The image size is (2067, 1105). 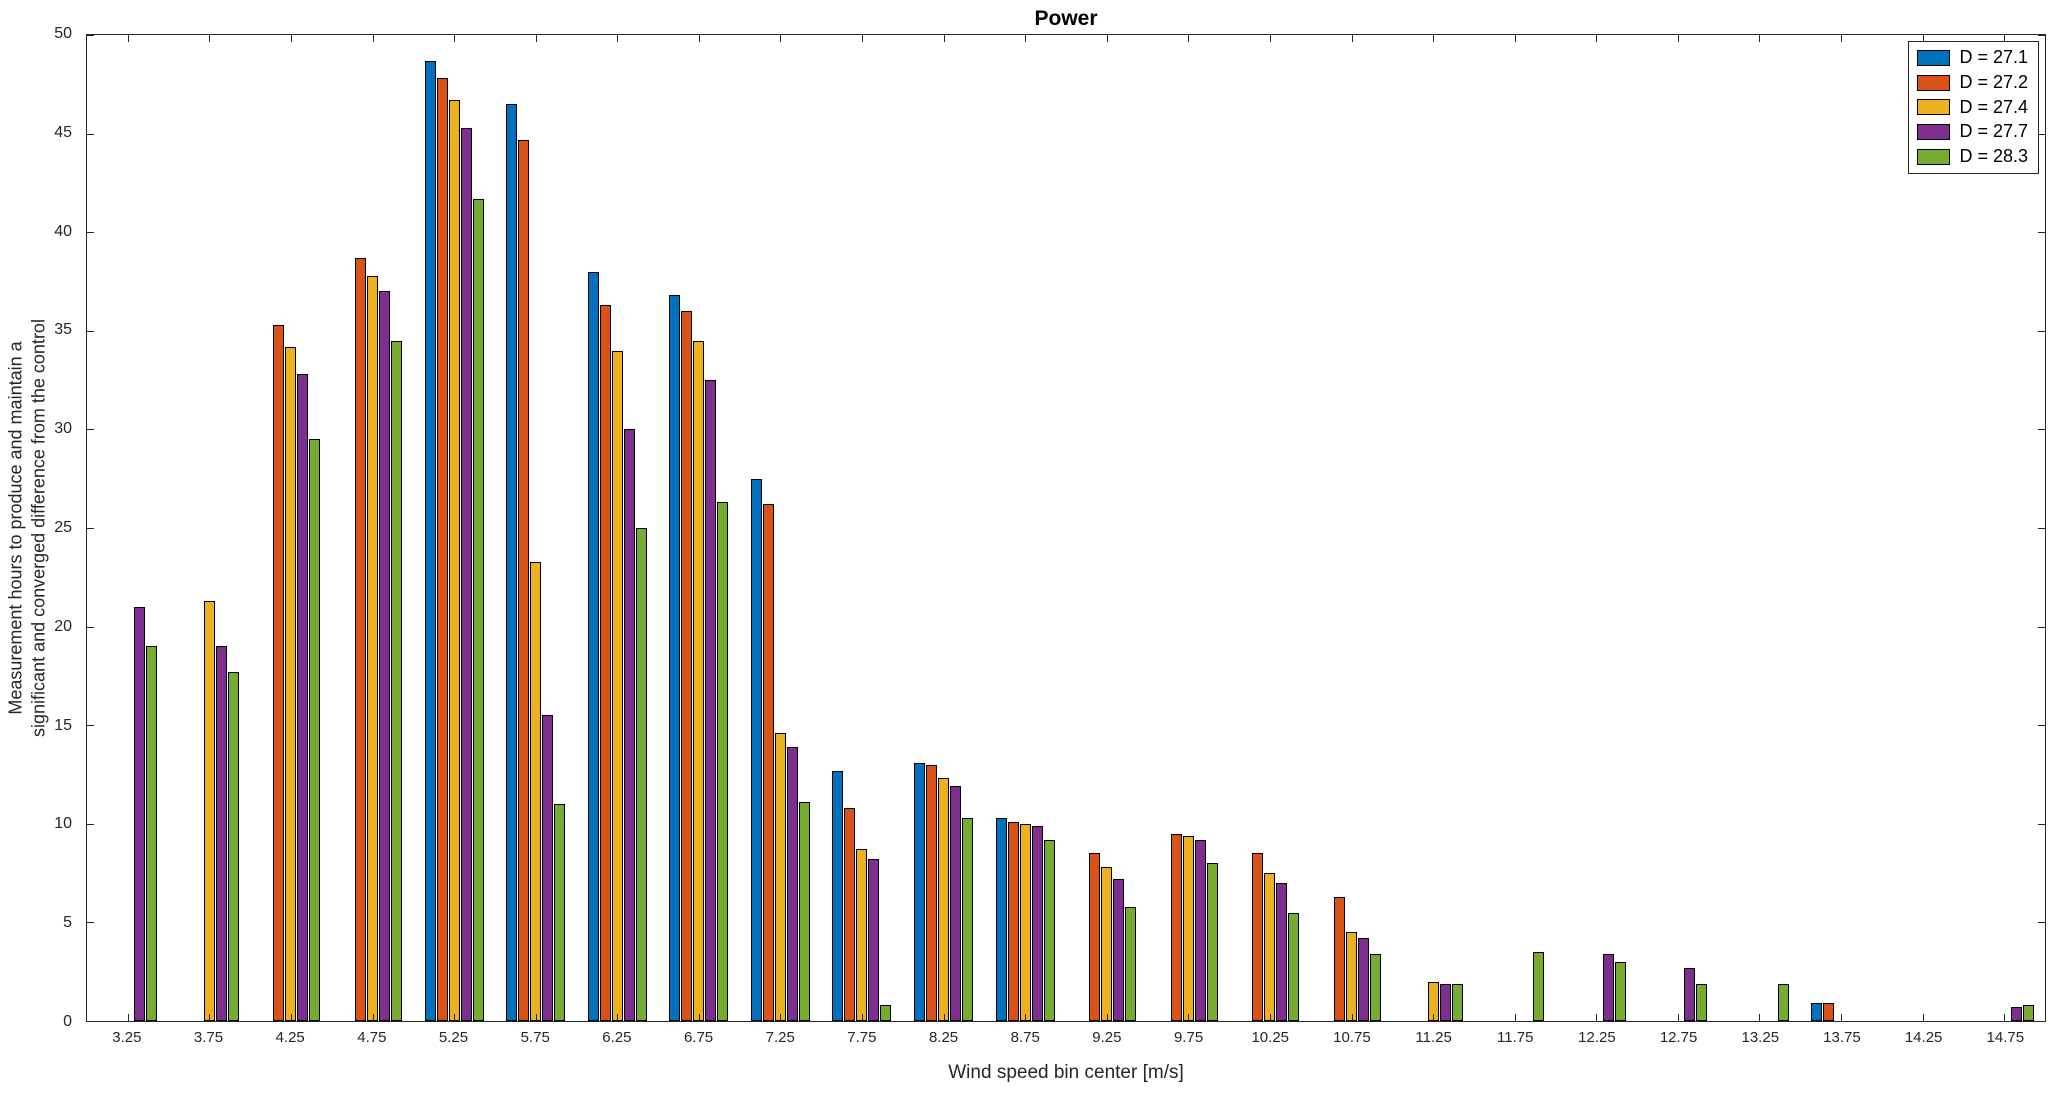 What do you see at coordinates (1352, 528) in the screenshot?
I see `bar-group-10.75` at bounding box center [1352, 528].